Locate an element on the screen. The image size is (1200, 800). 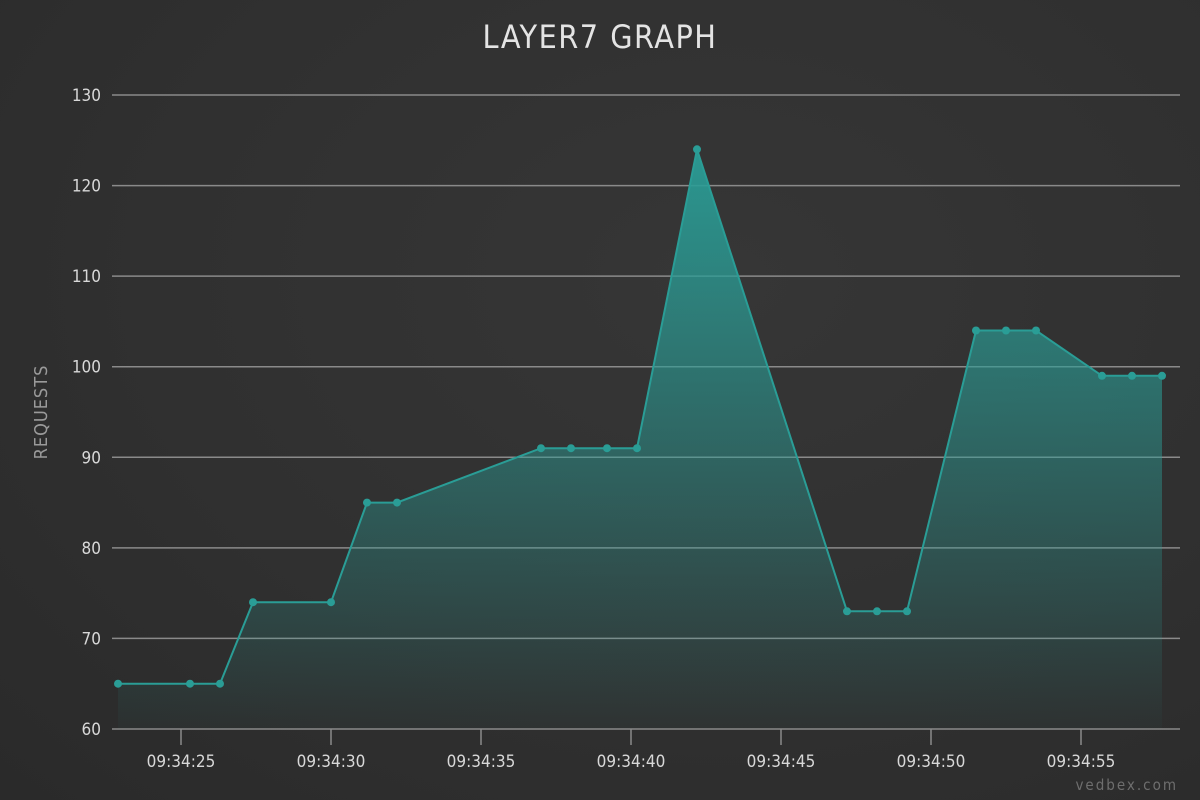
y-tick-label: 100 is located at coordinates (86, 368).